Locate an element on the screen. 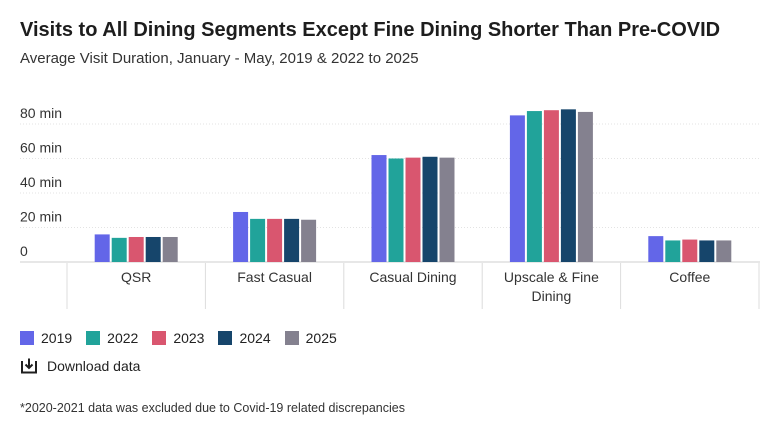 The image size is (780, 433). x-tick-label: QSR is located at coordinates (136, 277).